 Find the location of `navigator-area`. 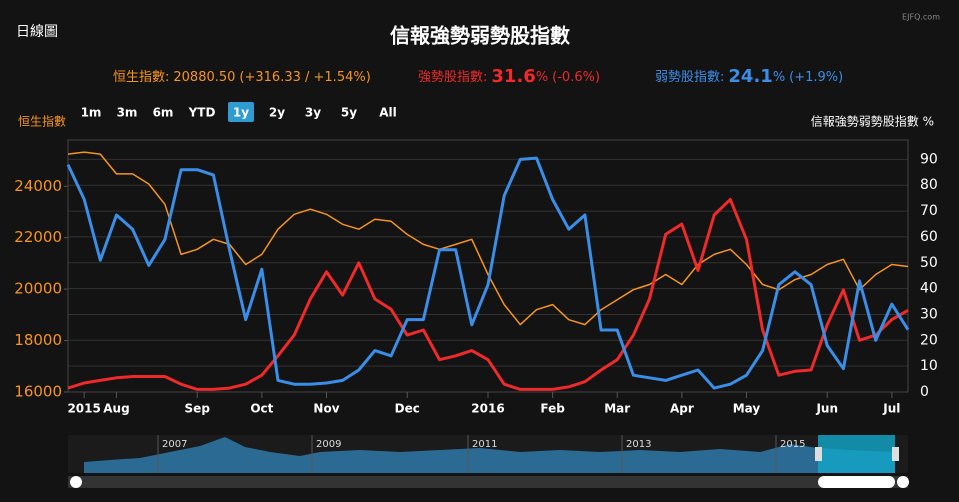

navigator-area is located at coordinates (489, 455).